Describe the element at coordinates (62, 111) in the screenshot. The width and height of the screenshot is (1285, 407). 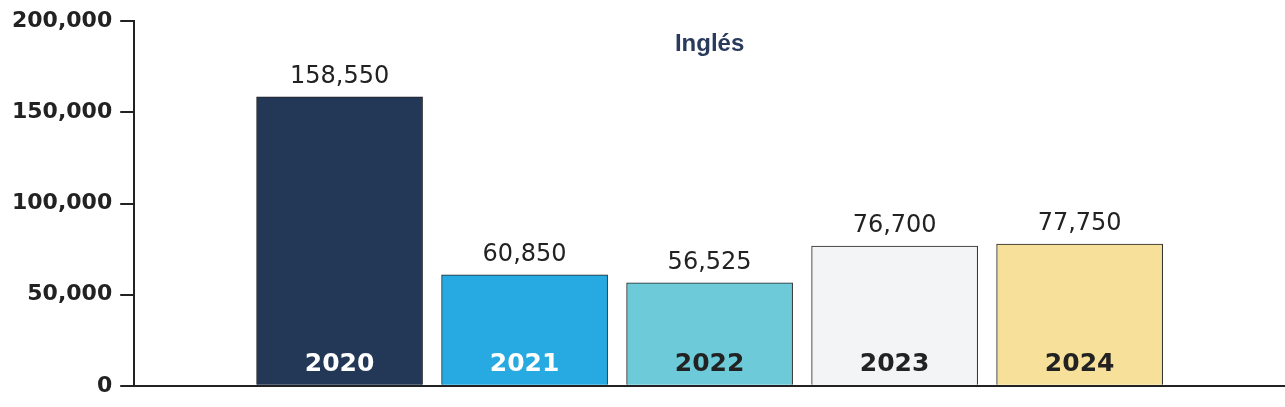
I see `y-tick-label: 150,000` at that location.